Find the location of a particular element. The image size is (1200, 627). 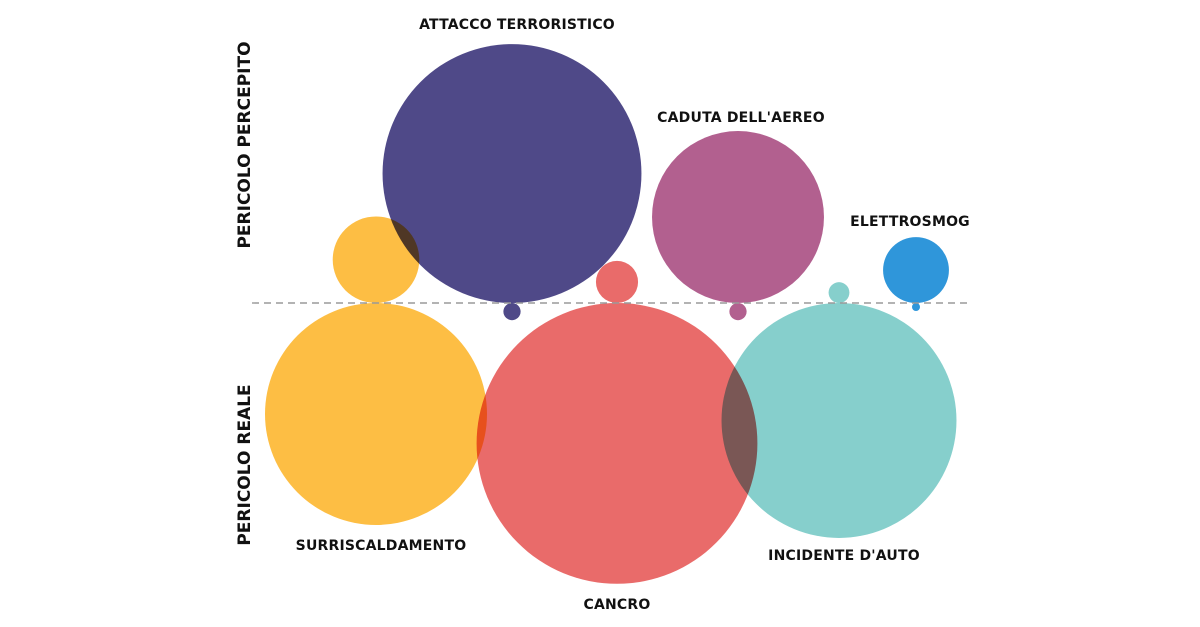

bubble-perceived-caduta-aereo is located at coordinates (738, 217).